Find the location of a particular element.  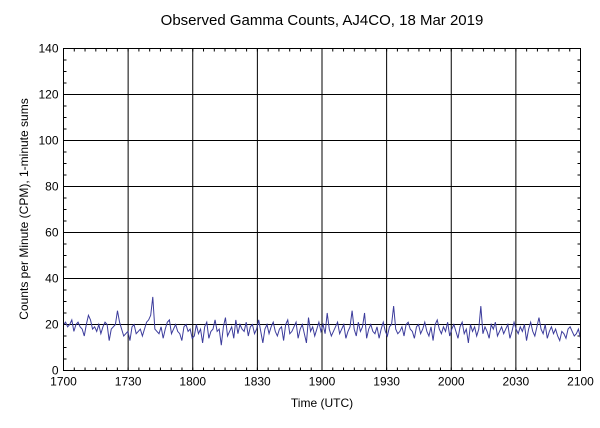

x-axis-tick-labels: 1700 1730 1800 1830 1900 1930 2000 2030 2100 is located at coordinates (322, 382).